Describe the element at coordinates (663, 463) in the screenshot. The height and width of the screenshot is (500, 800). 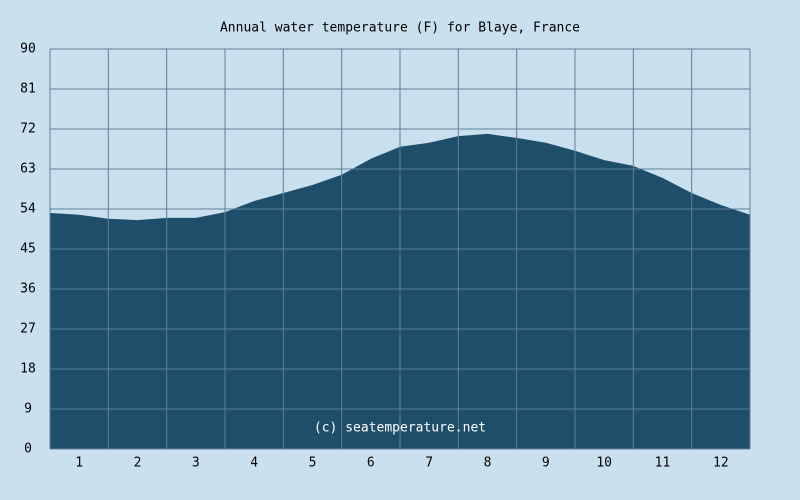
I see `x-tick-label: 11` at that location.